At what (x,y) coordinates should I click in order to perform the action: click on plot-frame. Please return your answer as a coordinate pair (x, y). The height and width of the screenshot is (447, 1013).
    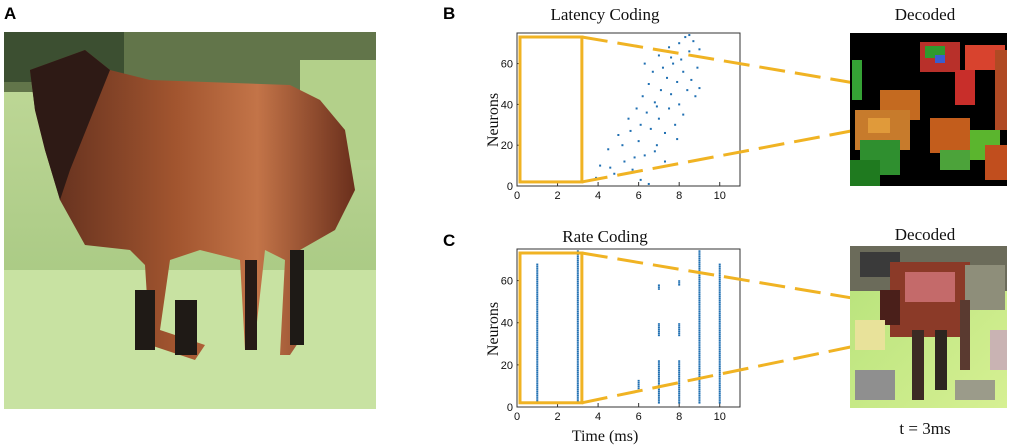
    Looking at the image, I should click on (628, 328).